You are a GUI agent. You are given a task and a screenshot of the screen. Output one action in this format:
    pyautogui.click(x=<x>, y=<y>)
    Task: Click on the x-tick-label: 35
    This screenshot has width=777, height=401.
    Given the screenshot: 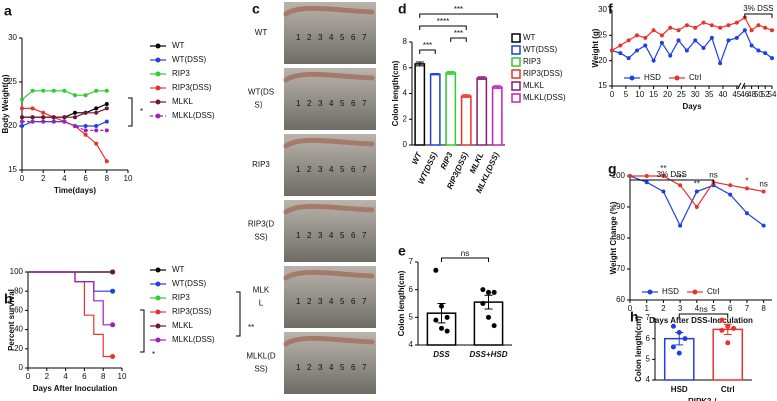 What is the action you would take?
    pyautogui.click(x=709, y=94)
    